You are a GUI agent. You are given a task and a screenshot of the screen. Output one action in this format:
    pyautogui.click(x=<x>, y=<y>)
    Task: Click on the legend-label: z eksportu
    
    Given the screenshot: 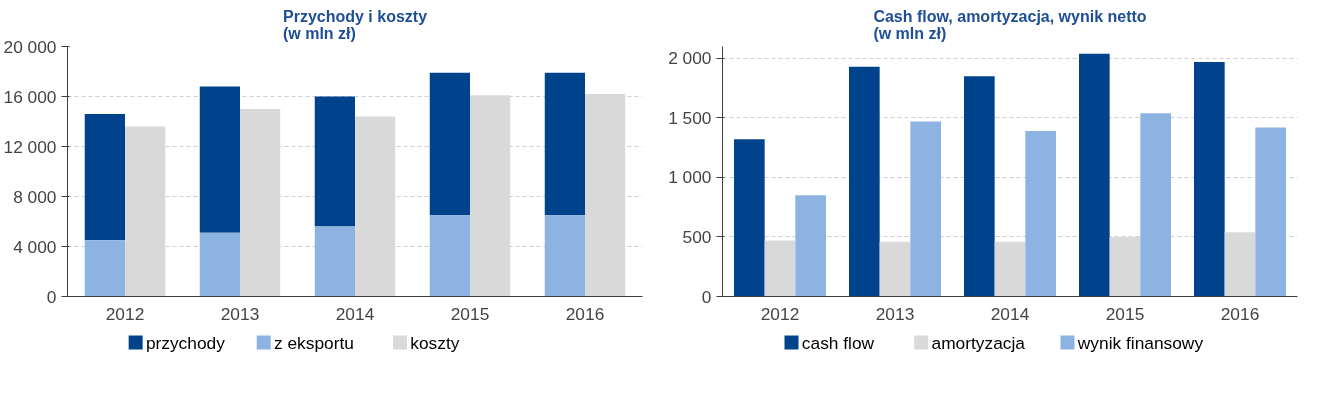 What is the action you would take?
    pyautogui.click(x=313, y=342)
    